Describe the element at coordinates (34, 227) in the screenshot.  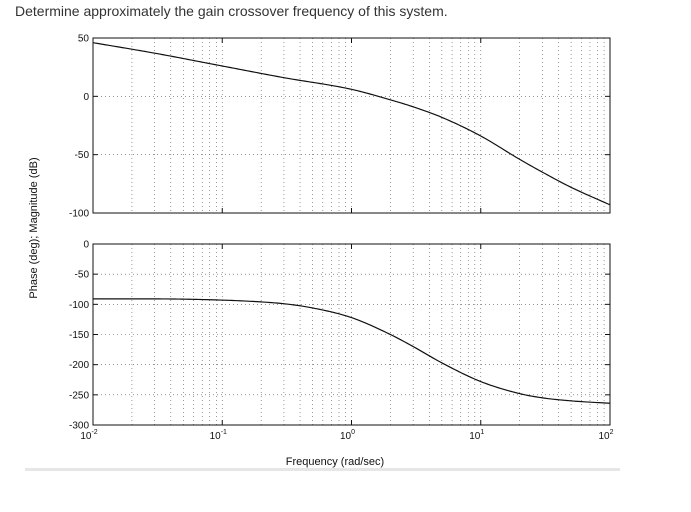
I see `y-axis-label: Phase (deg); Magnitude (dB)` at that location.